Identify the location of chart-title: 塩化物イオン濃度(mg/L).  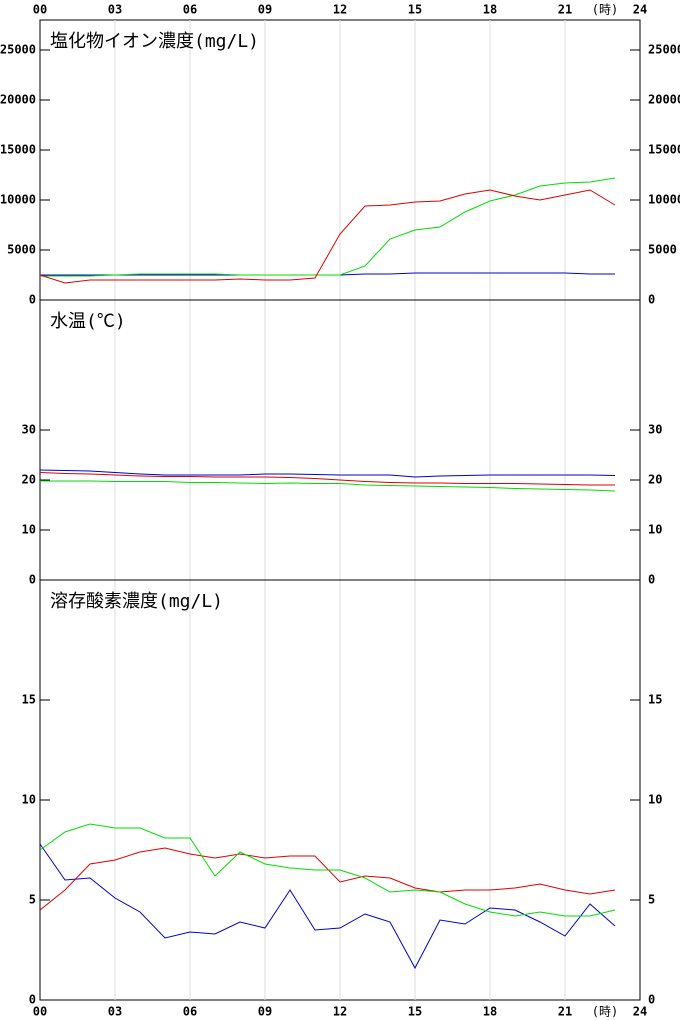
(154, 41).